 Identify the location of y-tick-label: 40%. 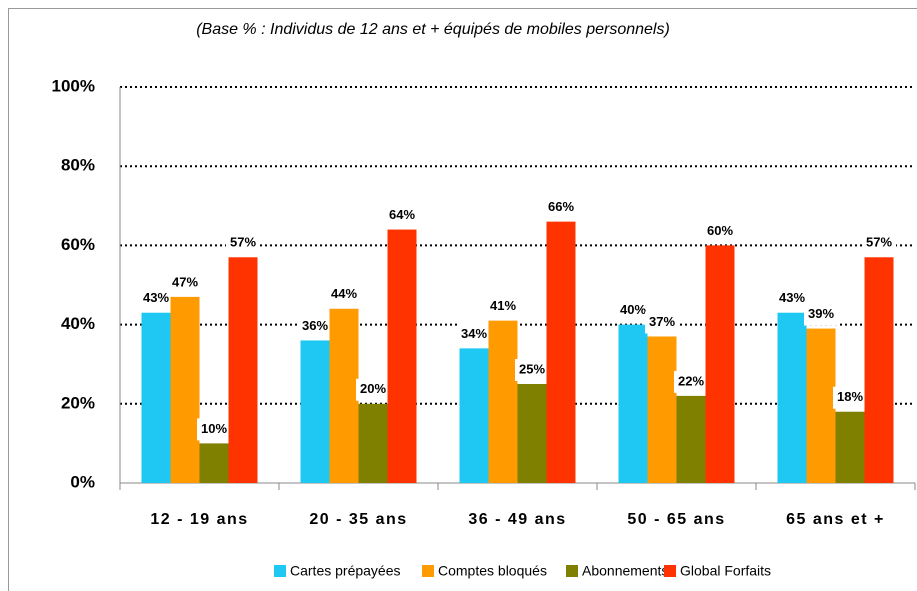
(78, 323).